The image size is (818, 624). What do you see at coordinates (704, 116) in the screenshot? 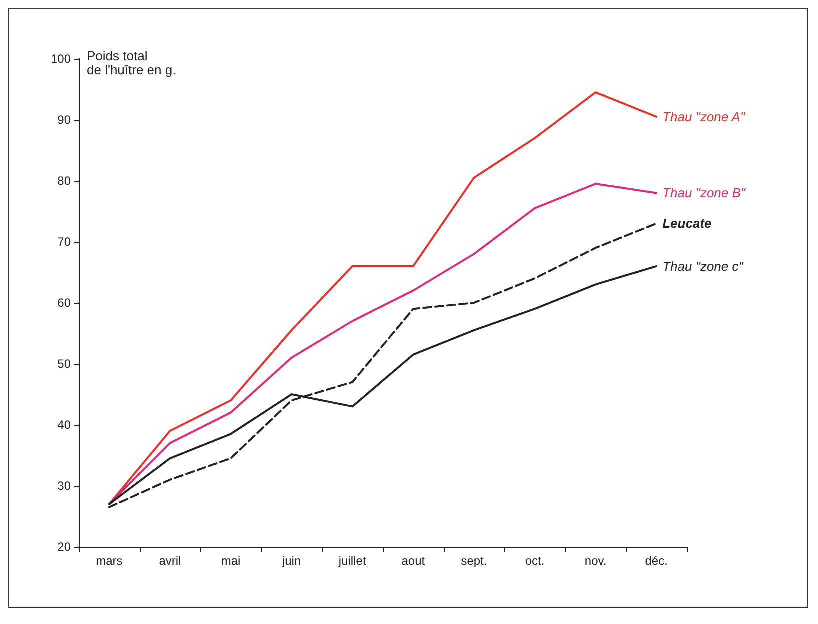
I see `series-label: Thau "zone A"` at bounding box center [704, 116].